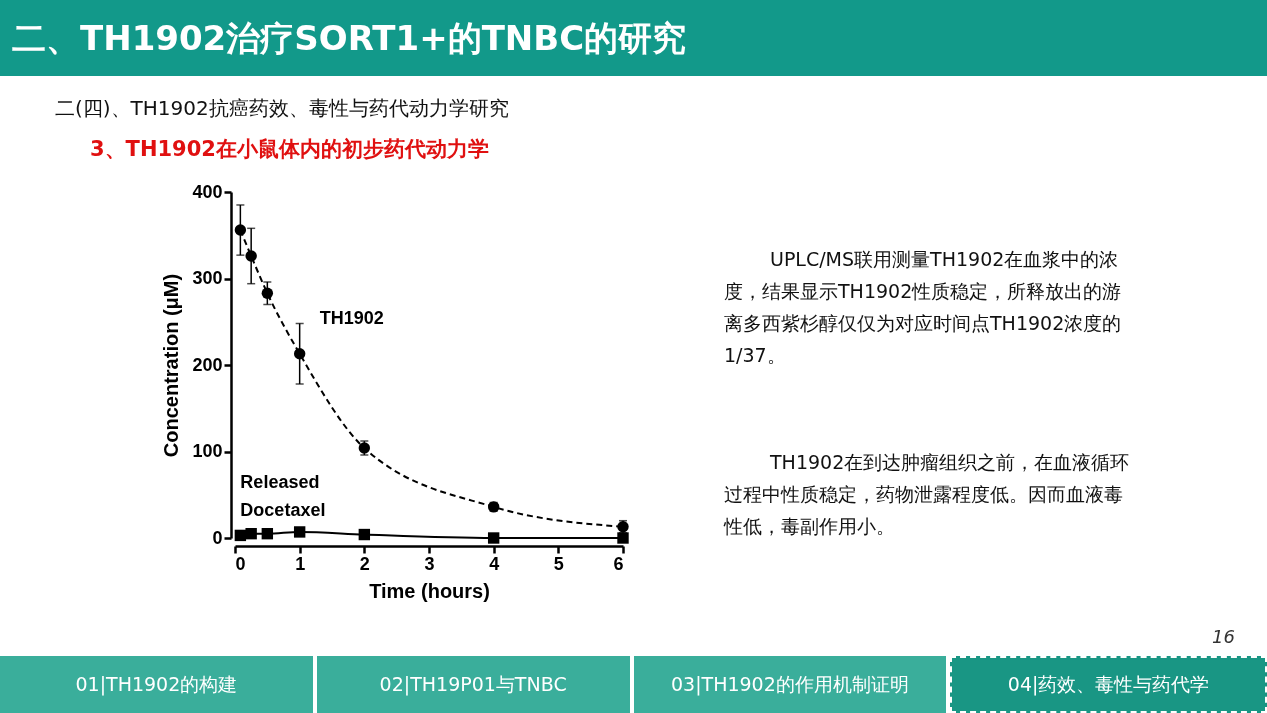  What do you see at coordinates (927, 494) in the screenshot?
I see `text: TH1902在到达肿瘤组织之前，在血液循环过程中性质稳定，药物泄露程度低。因而血液毒性低，毒副作用小。` at bounding box center [927, 494].